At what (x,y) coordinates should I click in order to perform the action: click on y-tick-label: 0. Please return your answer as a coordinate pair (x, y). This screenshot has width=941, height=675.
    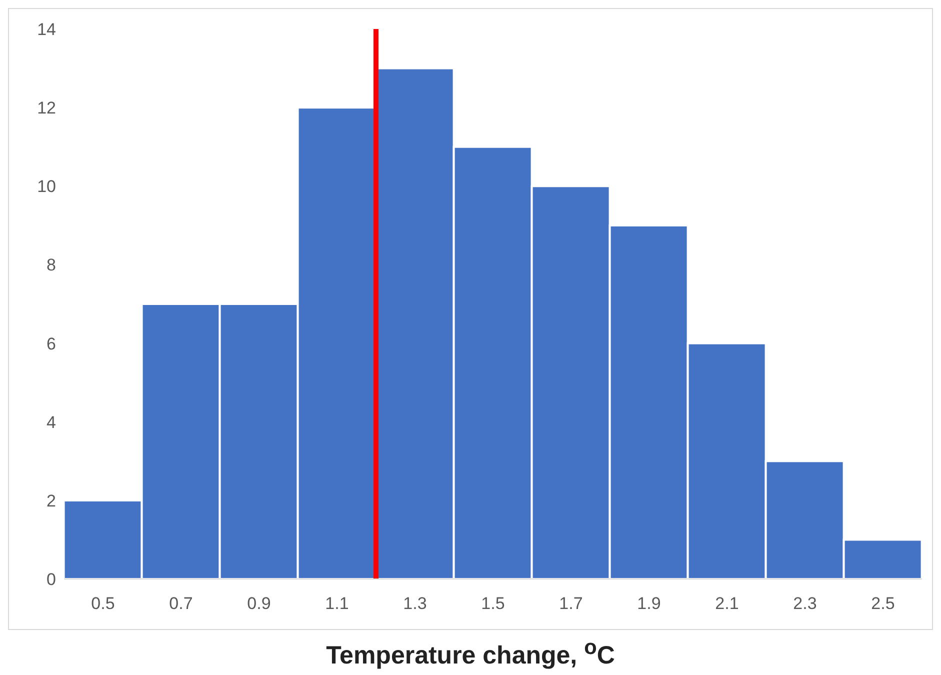
    Looking at the image, I should click on (51, 580).